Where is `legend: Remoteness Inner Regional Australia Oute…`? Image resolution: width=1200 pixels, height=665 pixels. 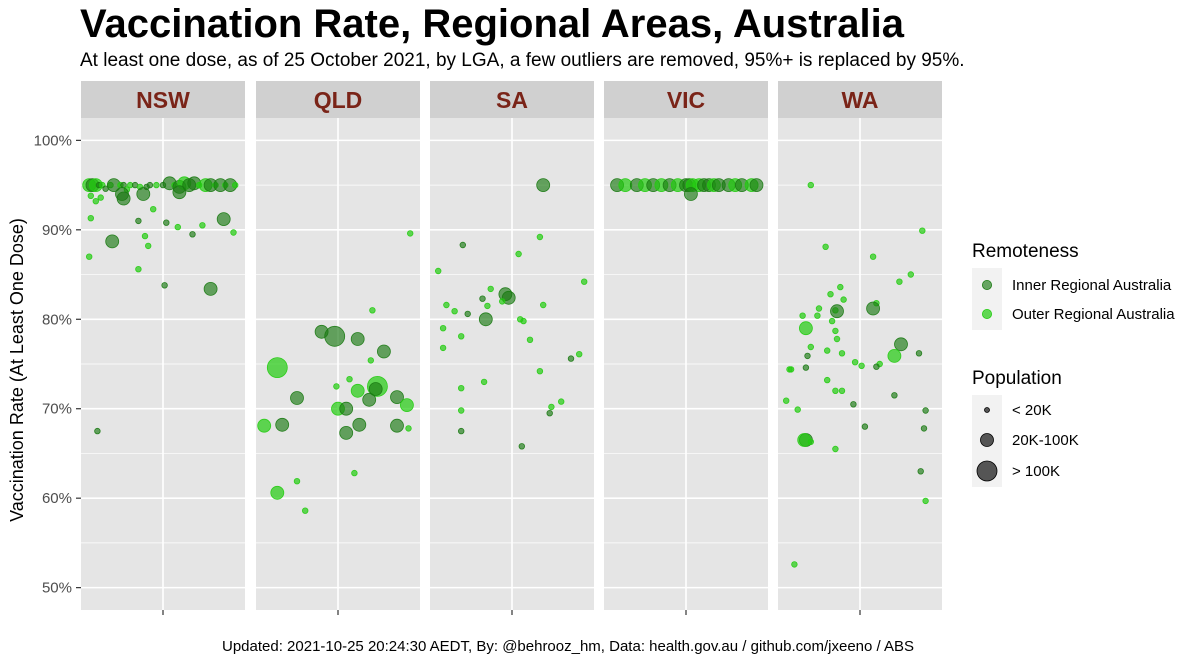 legend: Remoteness Inner Regional Australia Oute… is located at coordinates (1073, 364).